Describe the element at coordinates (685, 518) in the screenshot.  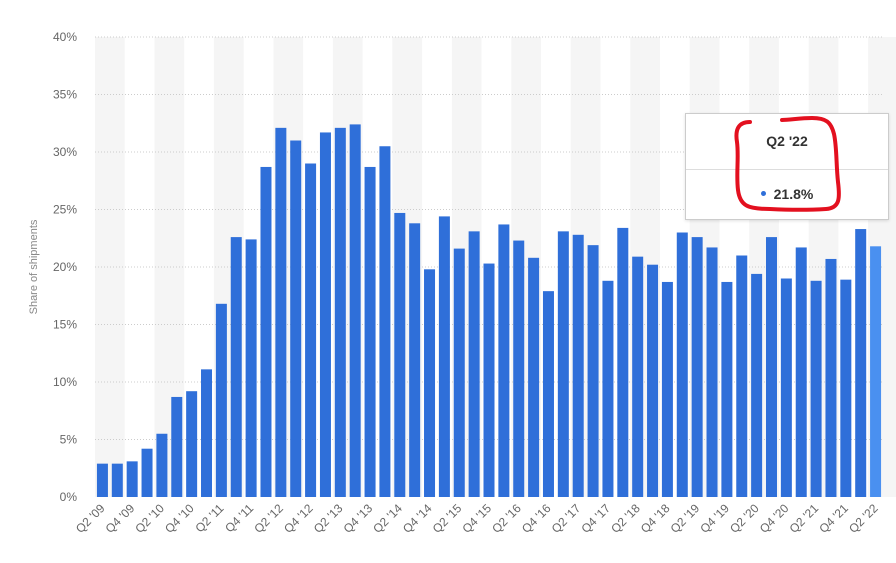
I see `x-tick-label: Q2 '19` at that location.